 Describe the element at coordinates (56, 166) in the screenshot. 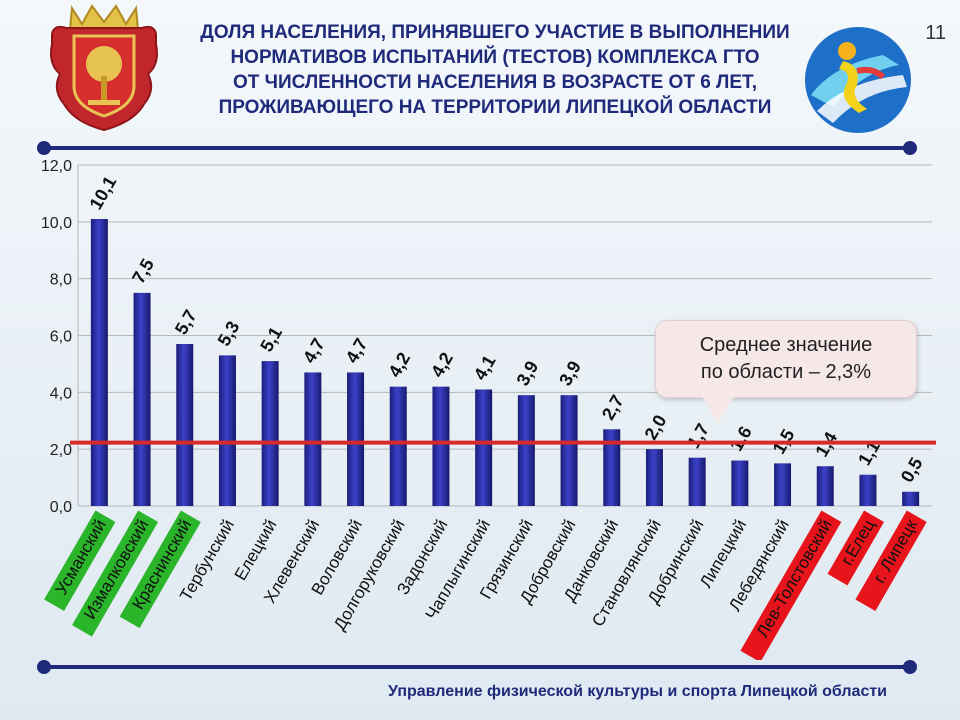

I see `y-tick-label: 12,0` at that location.